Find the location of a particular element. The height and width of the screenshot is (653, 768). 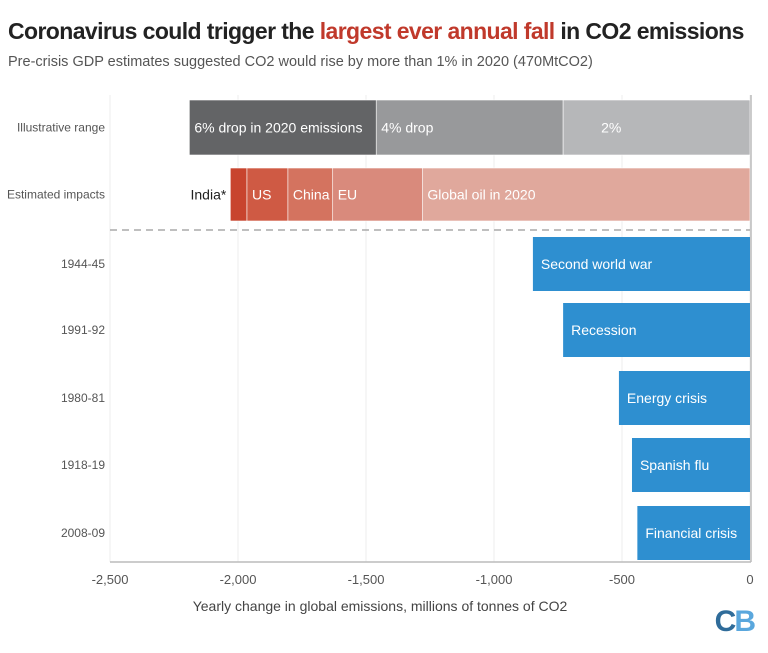

bar-label: Spanish flu is located at coordinates (674, 465).